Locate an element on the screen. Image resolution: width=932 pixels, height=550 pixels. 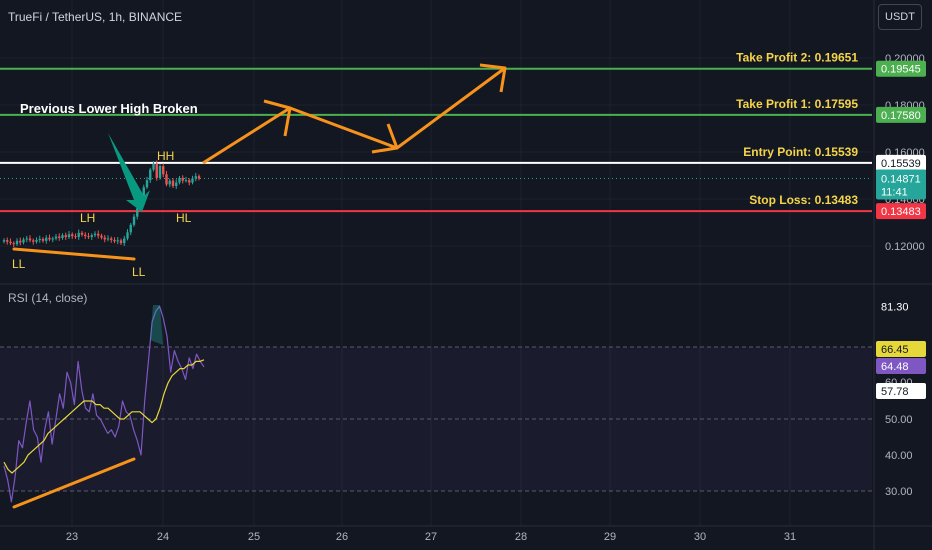
rsi-axis-tick-40.00: 40.00 is located at coordinates (899, 456).